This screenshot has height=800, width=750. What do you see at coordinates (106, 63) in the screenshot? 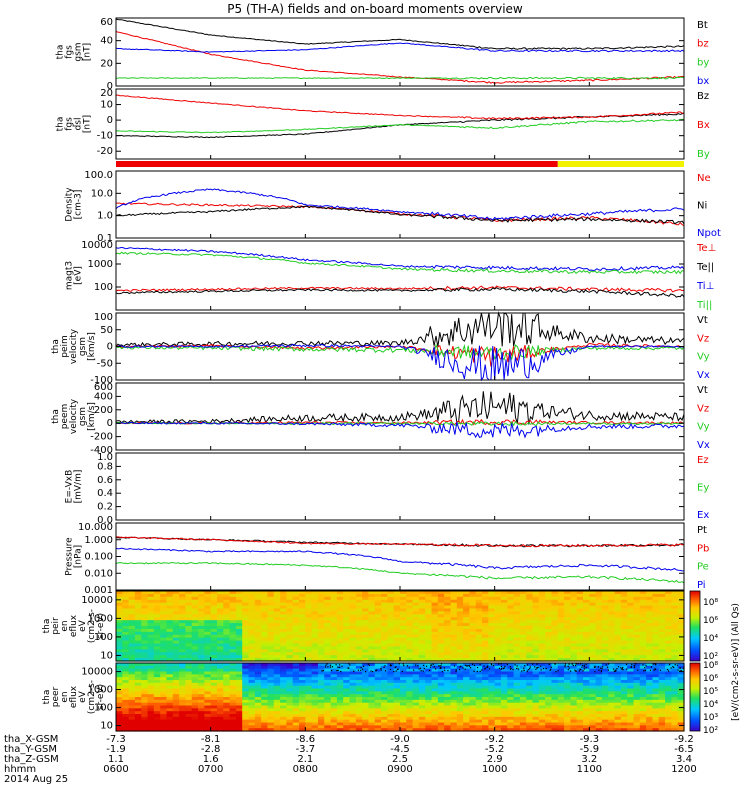
I see `y-tick-label: 20` at bounding box center [106, 63].